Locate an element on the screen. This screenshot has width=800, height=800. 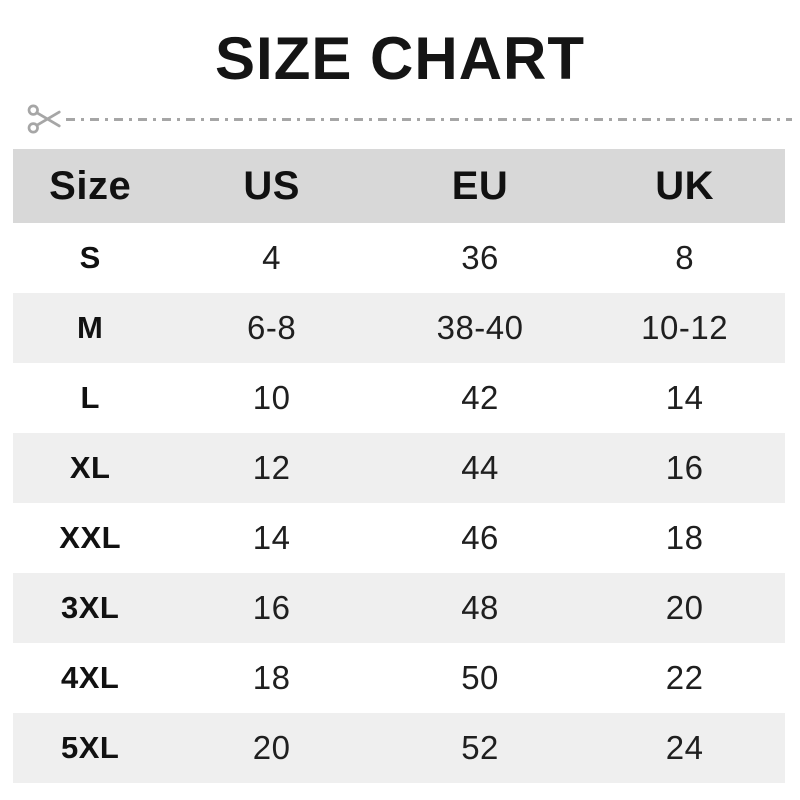
us-cell: 4 is located at coordinates (272, 257).